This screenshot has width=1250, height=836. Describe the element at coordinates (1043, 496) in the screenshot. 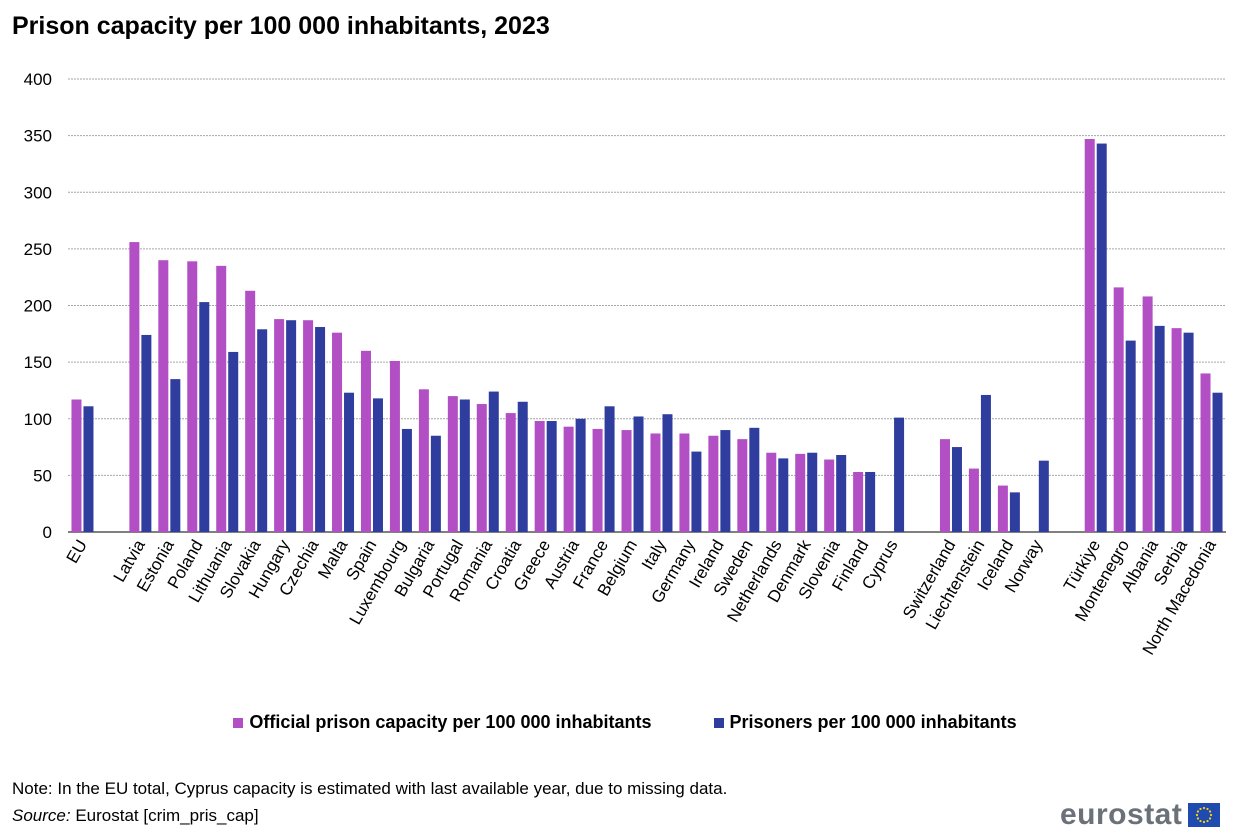

I see `bar-prisoners-norway` at that location.